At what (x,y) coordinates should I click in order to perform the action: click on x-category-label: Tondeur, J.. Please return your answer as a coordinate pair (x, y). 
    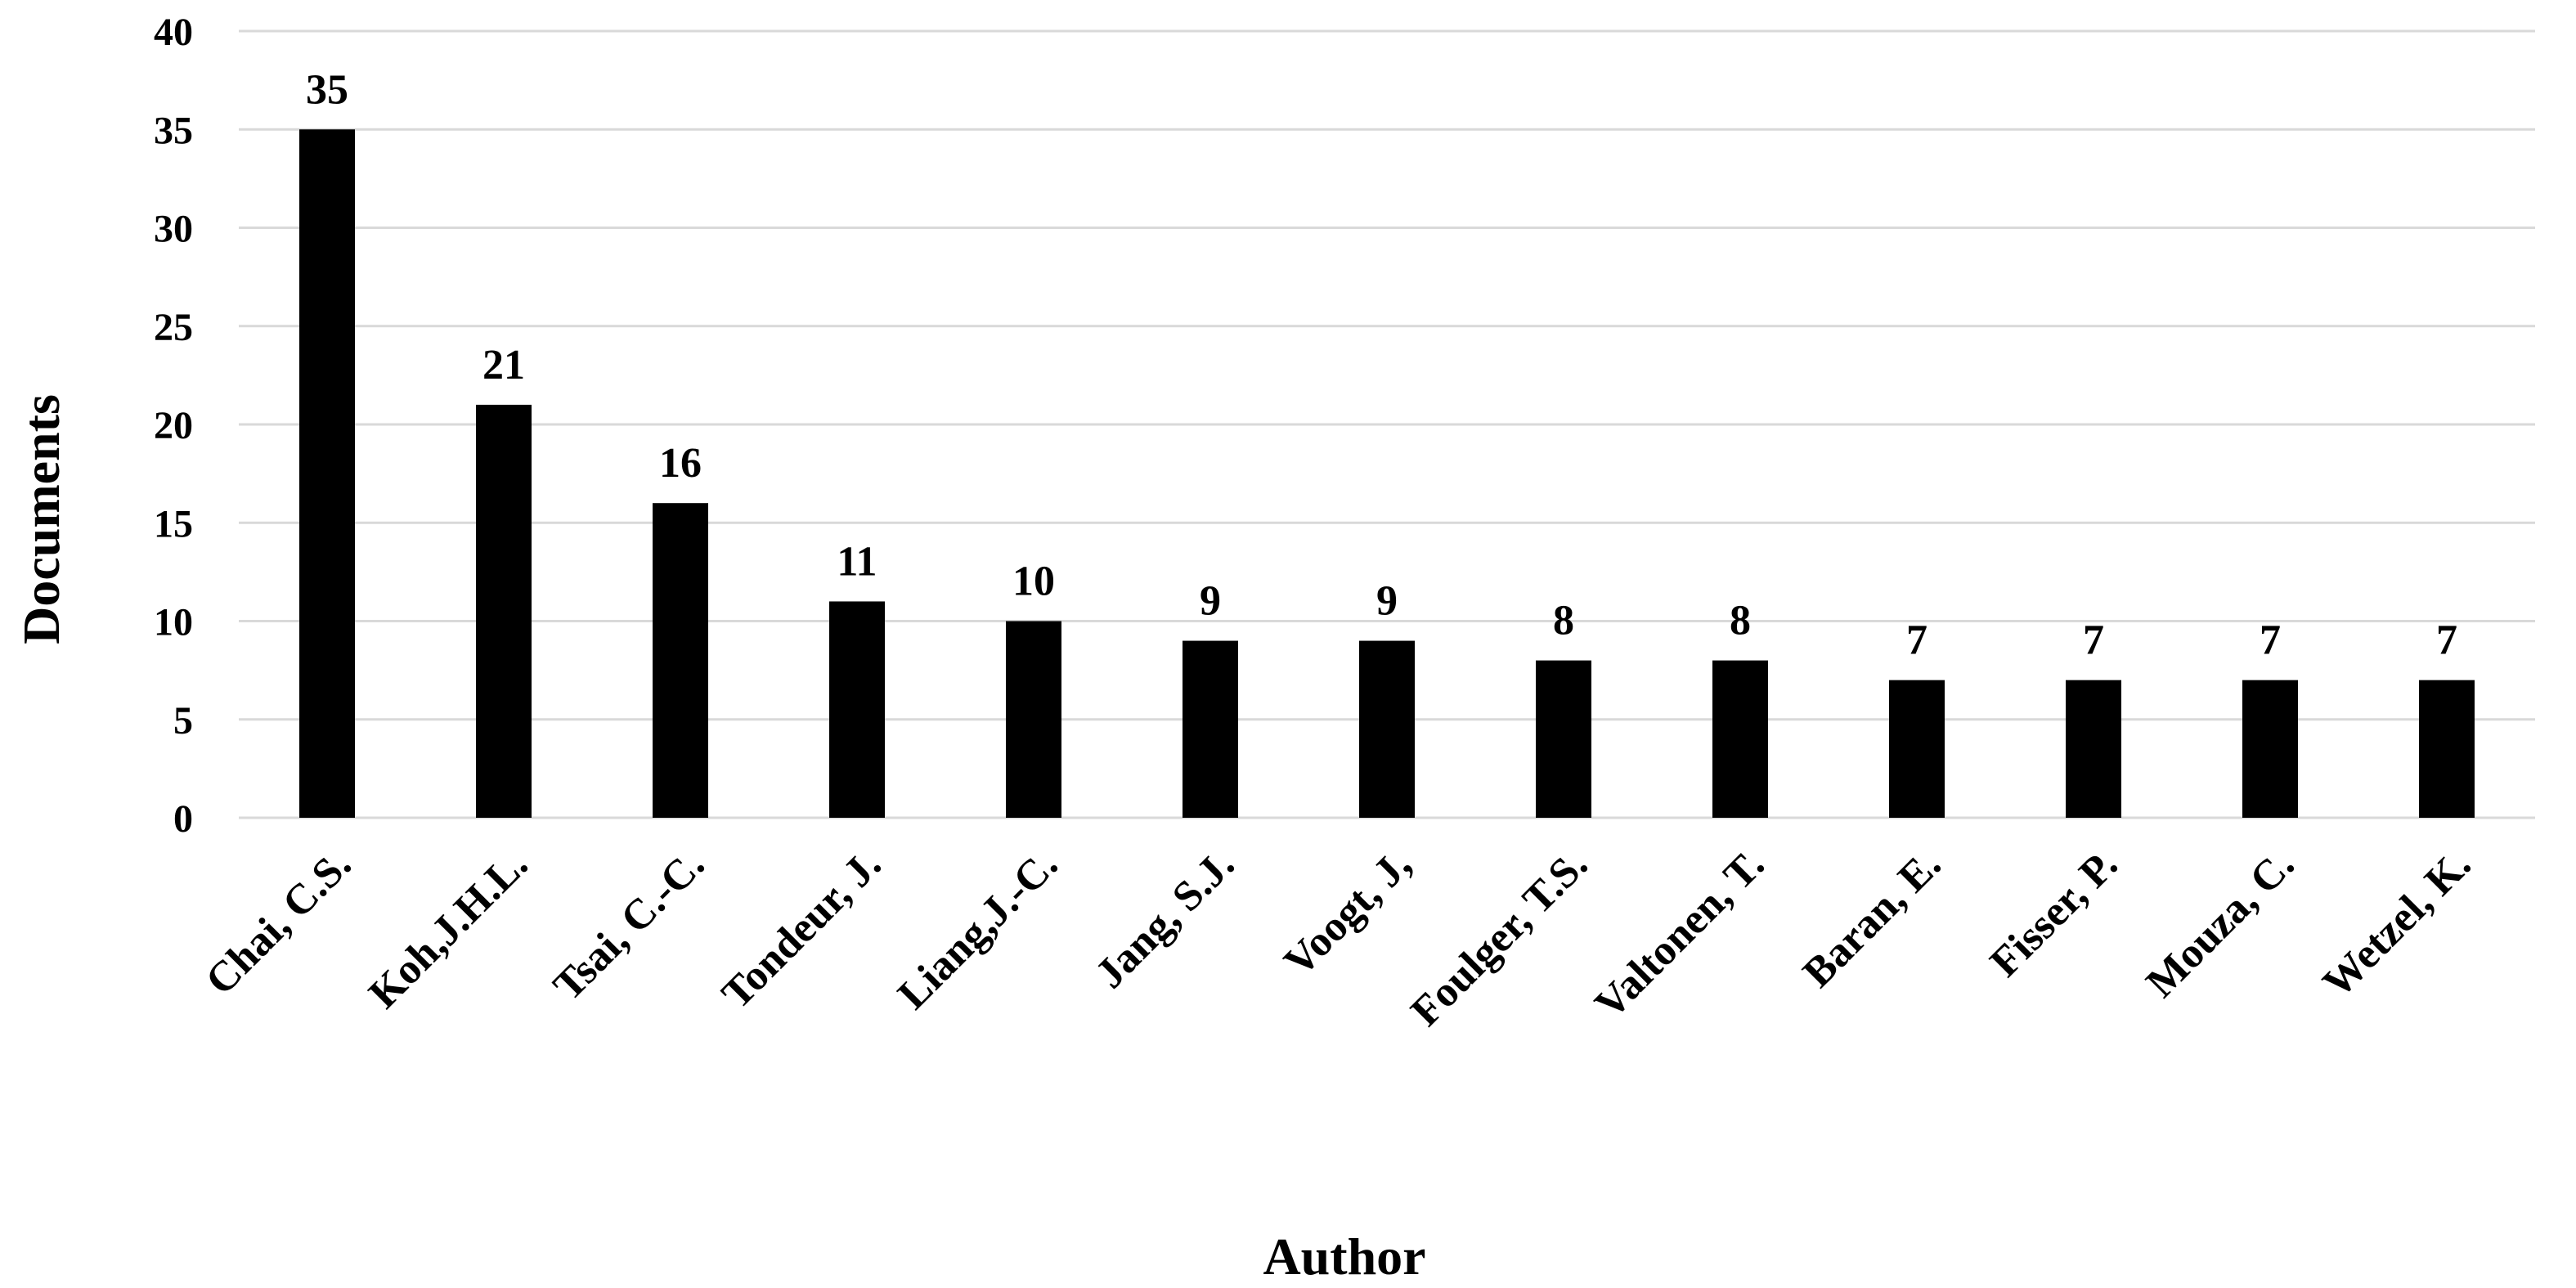
    Looking at the image, I should click on (801, 929).